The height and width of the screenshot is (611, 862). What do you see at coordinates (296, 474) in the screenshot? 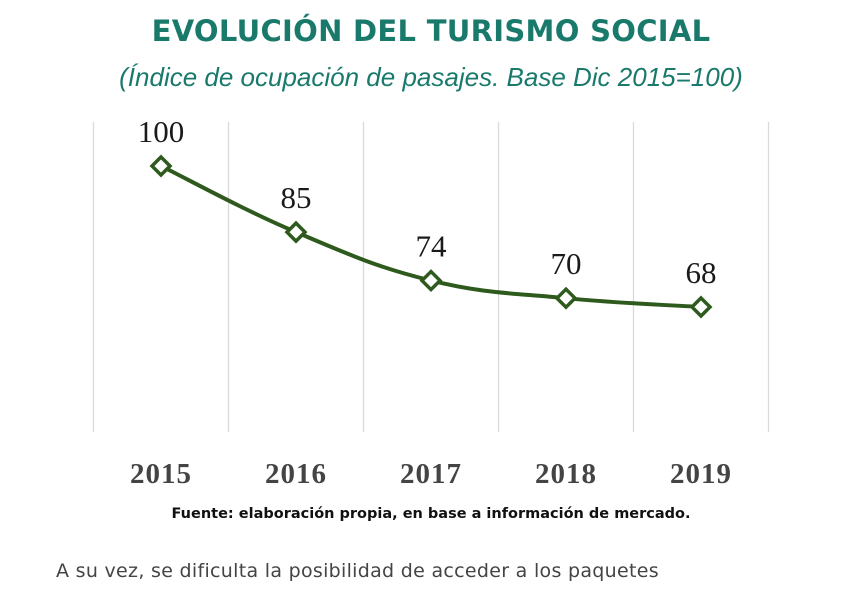
I see `x-tick-label: 2016` at bounding box center [296, 474].